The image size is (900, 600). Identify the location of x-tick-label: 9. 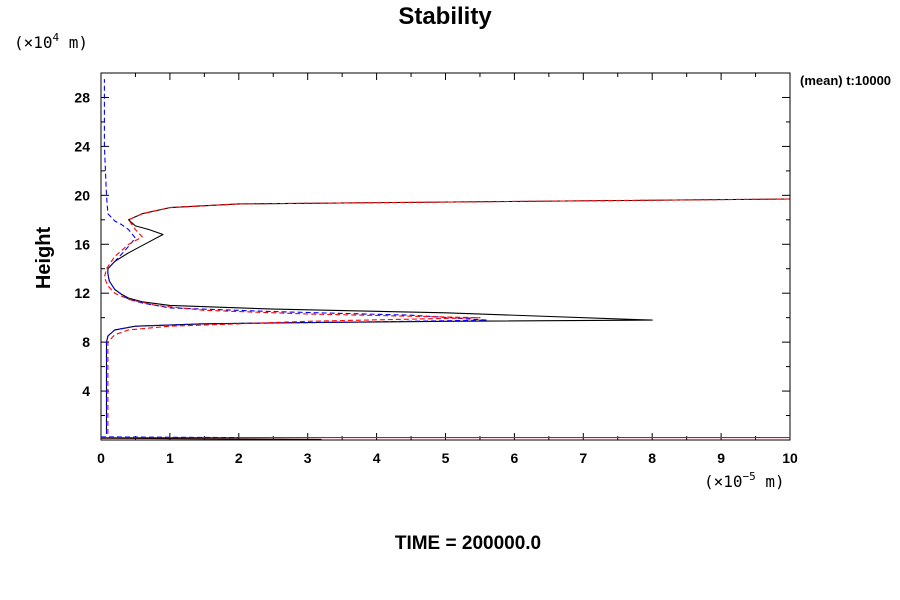
(721, 458).